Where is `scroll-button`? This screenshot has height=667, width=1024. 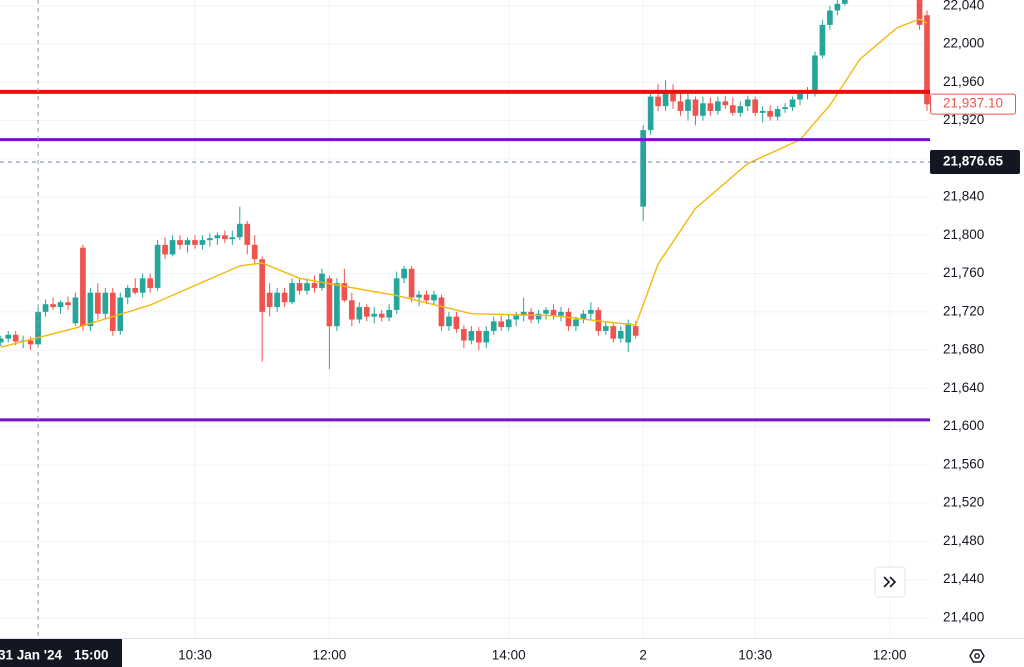 scroll-button is located at coordinates (890, 582).